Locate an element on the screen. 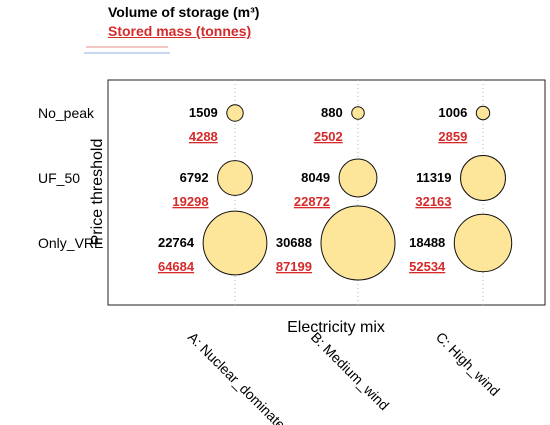 This screenshot has height=425, width=550. volume-label-1: 1509 is located at coordinates (203, 112).